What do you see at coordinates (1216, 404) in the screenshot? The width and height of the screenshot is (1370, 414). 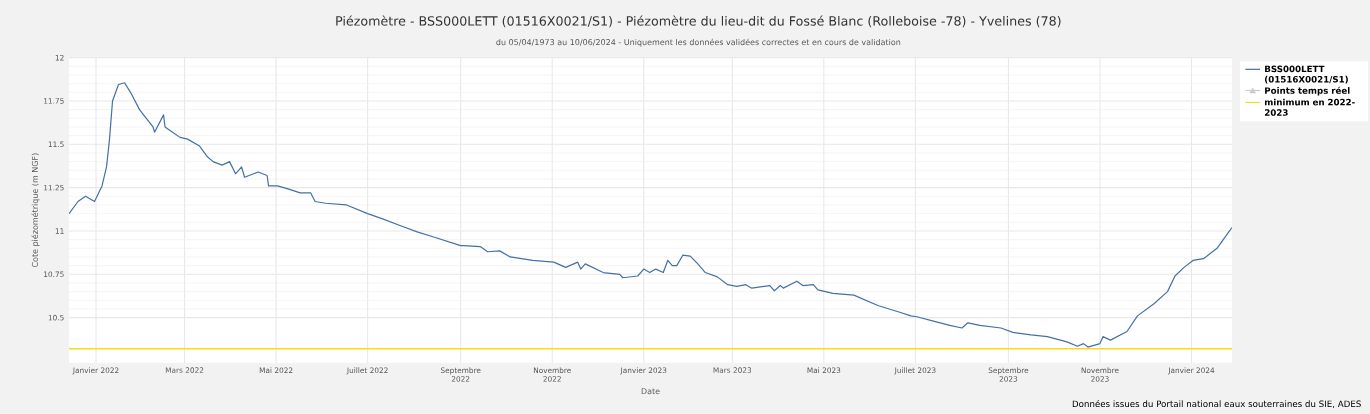 I see `text: Données issues du Portail national eaux souterraines du SIE, ADES` at bounding box center [1216, 404].